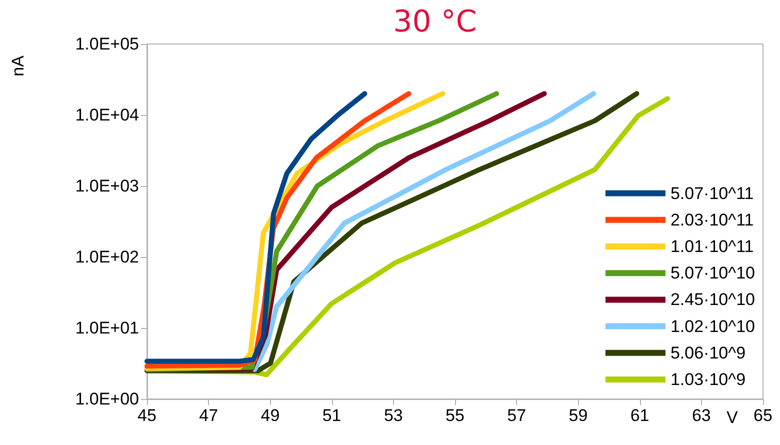 Image resolution: width=780 pixels, height=445 pixels. Describe the element at coordinates (332, 415) in the screenshot. I see `x-tick-label: 51` at that location.